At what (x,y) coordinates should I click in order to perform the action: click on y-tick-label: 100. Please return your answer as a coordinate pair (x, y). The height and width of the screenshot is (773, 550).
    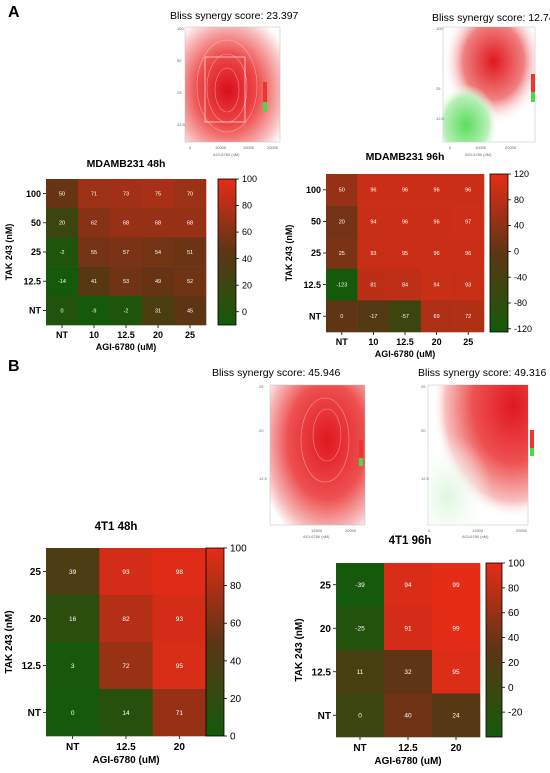
    Looking at the image, I should click on (313, 190).